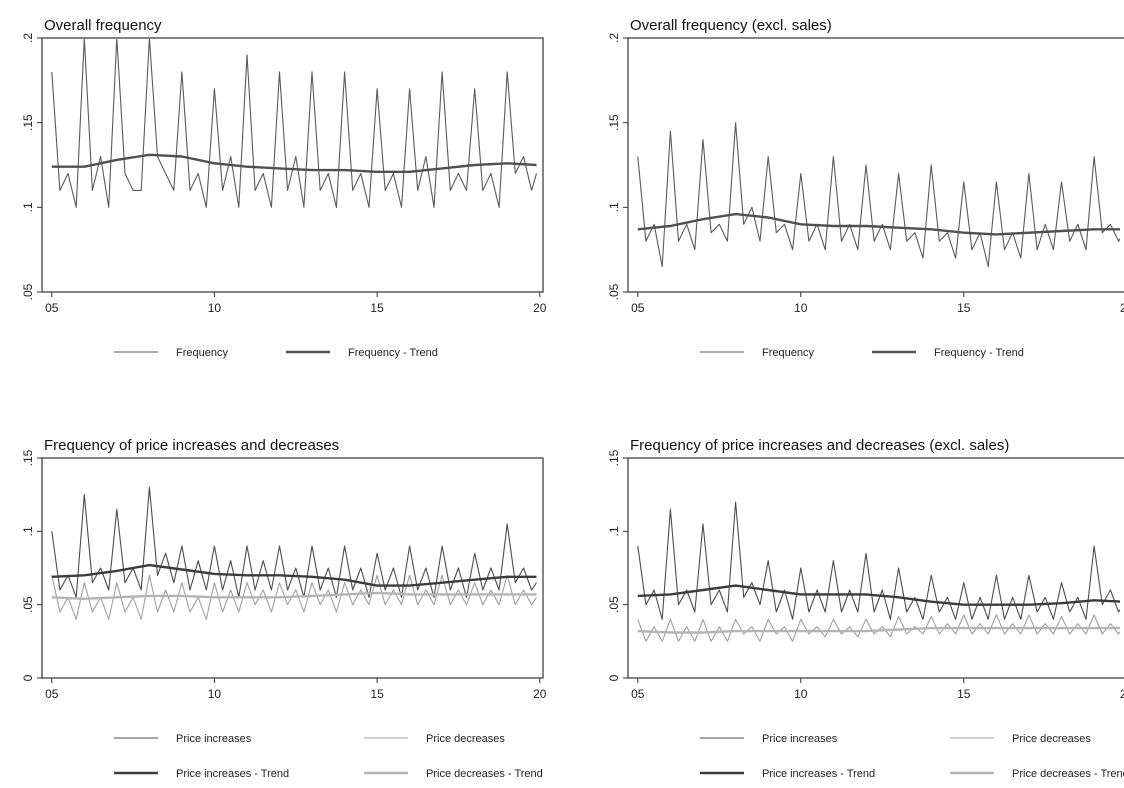 Image resolution: width=1124 pixels, height=788 pixels. Describe the element at coordinates (731, 25) in the screenshot. I see `chart-title: Overall frequency (excl. sales)` at that location.